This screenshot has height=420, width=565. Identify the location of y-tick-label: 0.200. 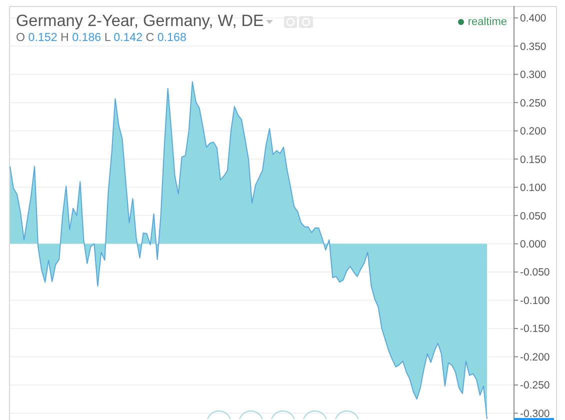
(533, 132).